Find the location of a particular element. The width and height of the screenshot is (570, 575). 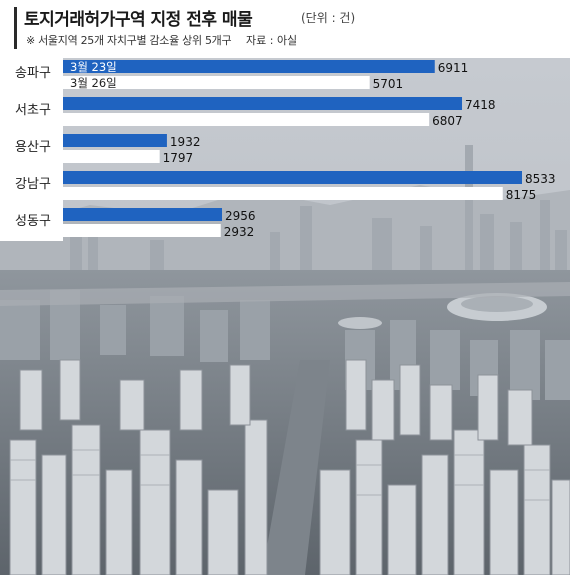

bar-value-label: 2956 is located at coordinates (240, 216).